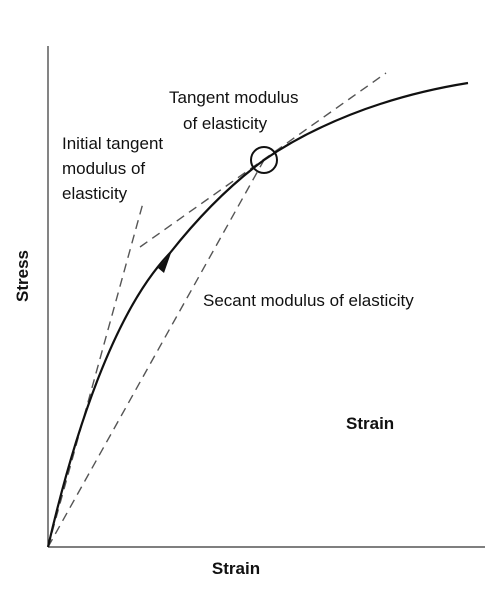 This screenshot has height=594, width=501. Describe the element at coordinates (370, 423) in the screenshot. I see `strain-inner-label: Strain` at that location.